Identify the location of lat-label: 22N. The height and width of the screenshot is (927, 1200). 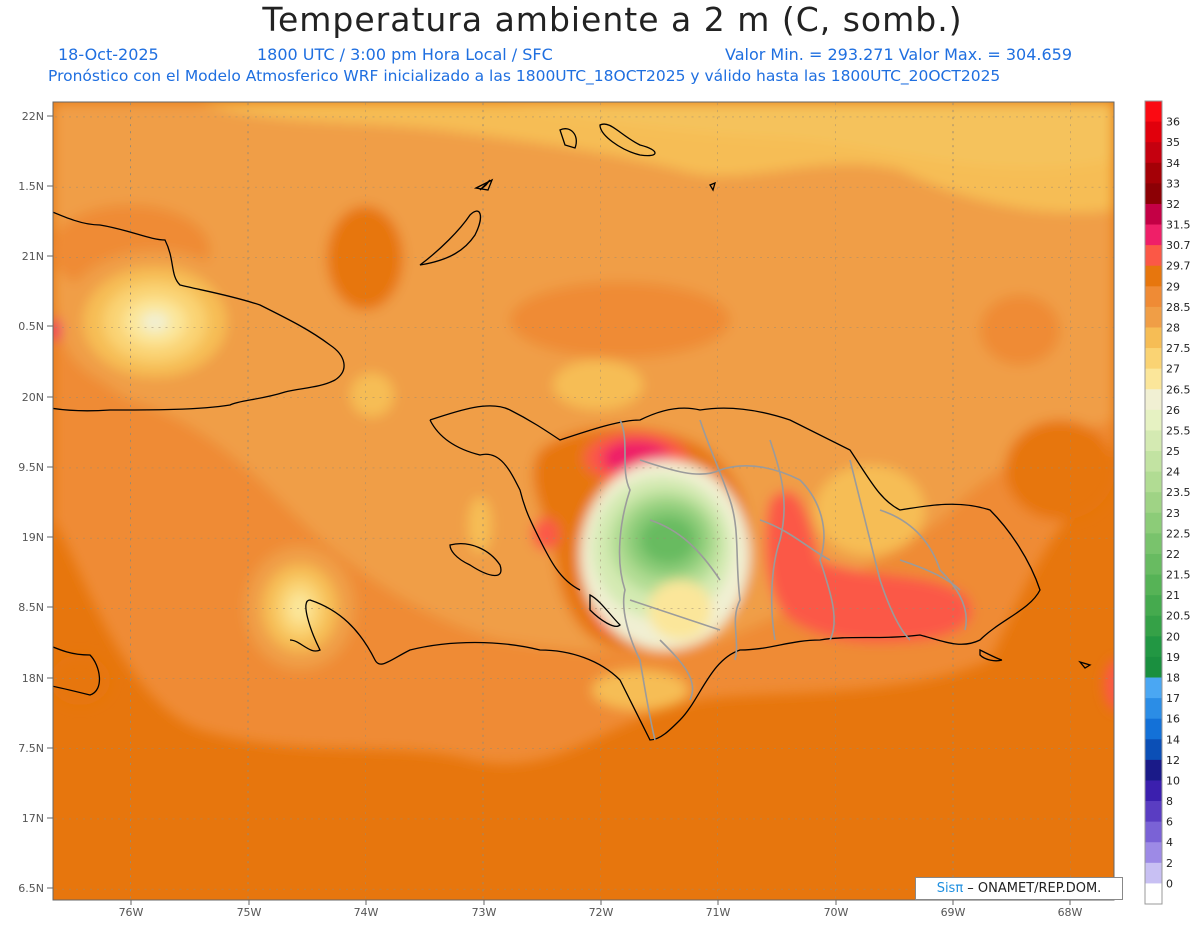
(33, 116).